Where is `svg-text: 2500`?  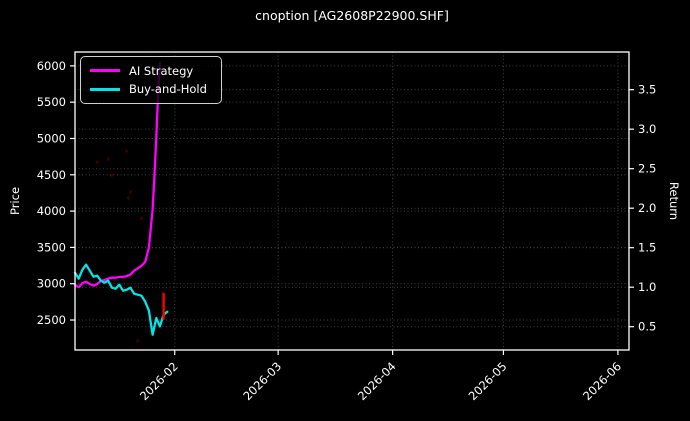
svg-text: 2500 is located at coordinates (51, 320).